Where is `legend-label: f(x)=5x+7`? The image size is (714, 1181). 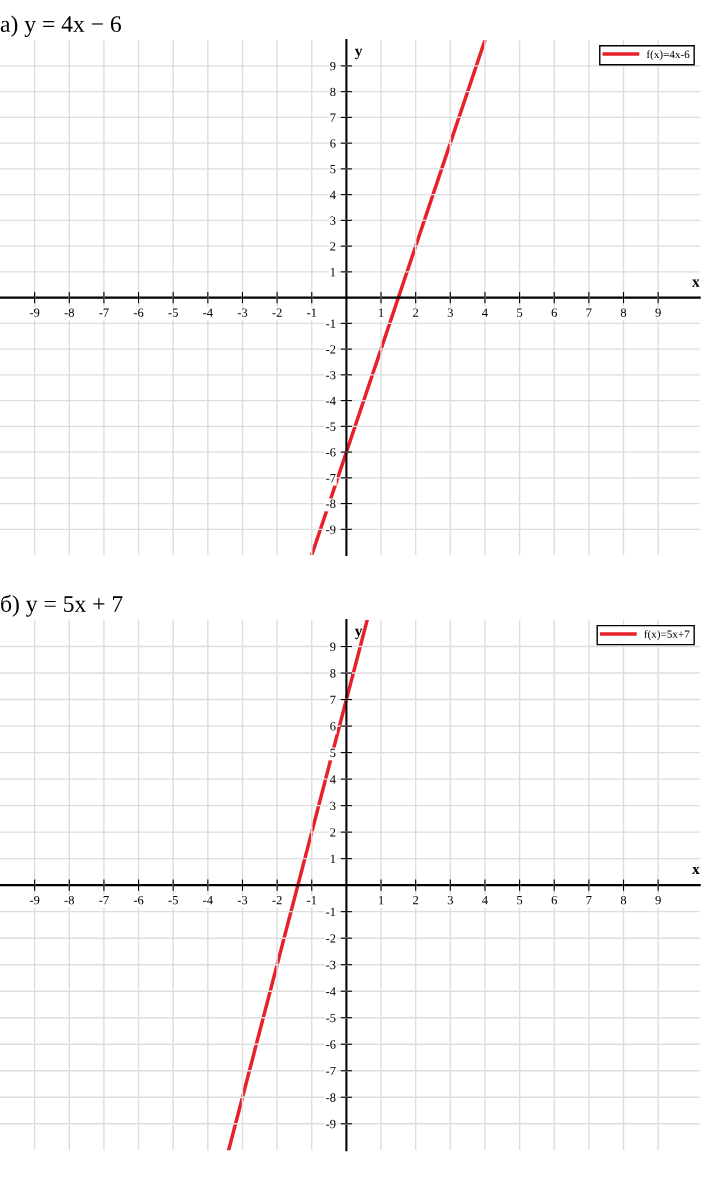 legend-label: f(x)=5x+7 is located at coordinates (667, 635).